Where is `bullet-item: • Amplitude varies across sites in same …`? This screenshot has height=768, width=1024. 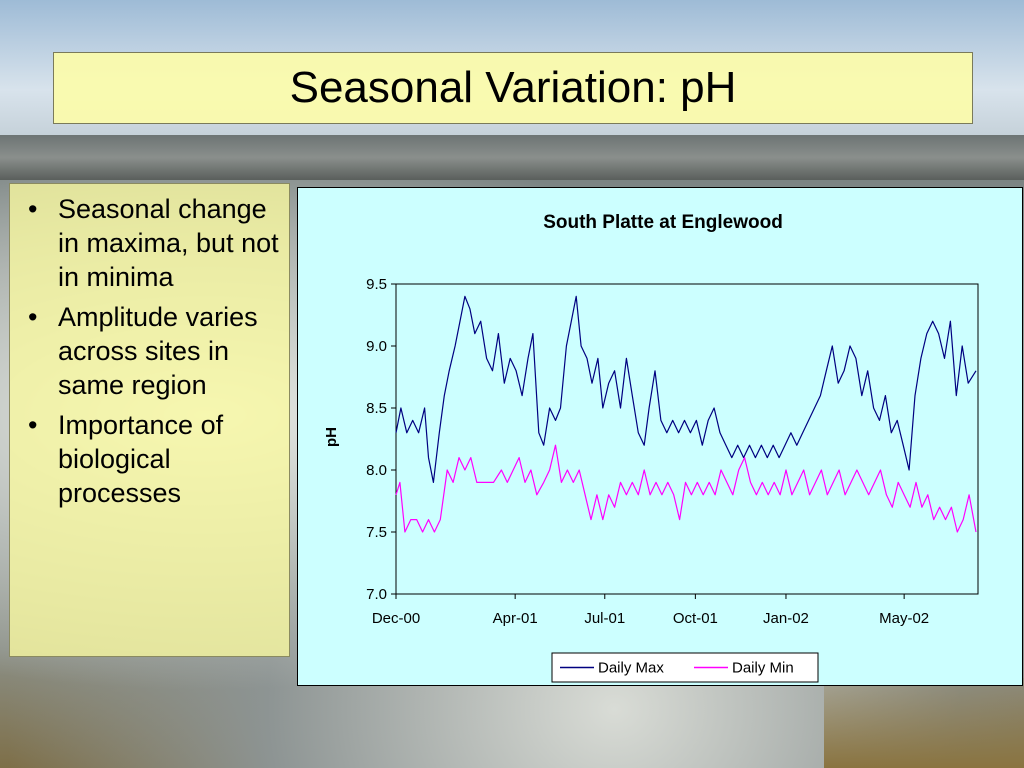
bullet-item: • Amplitude varies across sites in same … is located at coordinates (153, 351).